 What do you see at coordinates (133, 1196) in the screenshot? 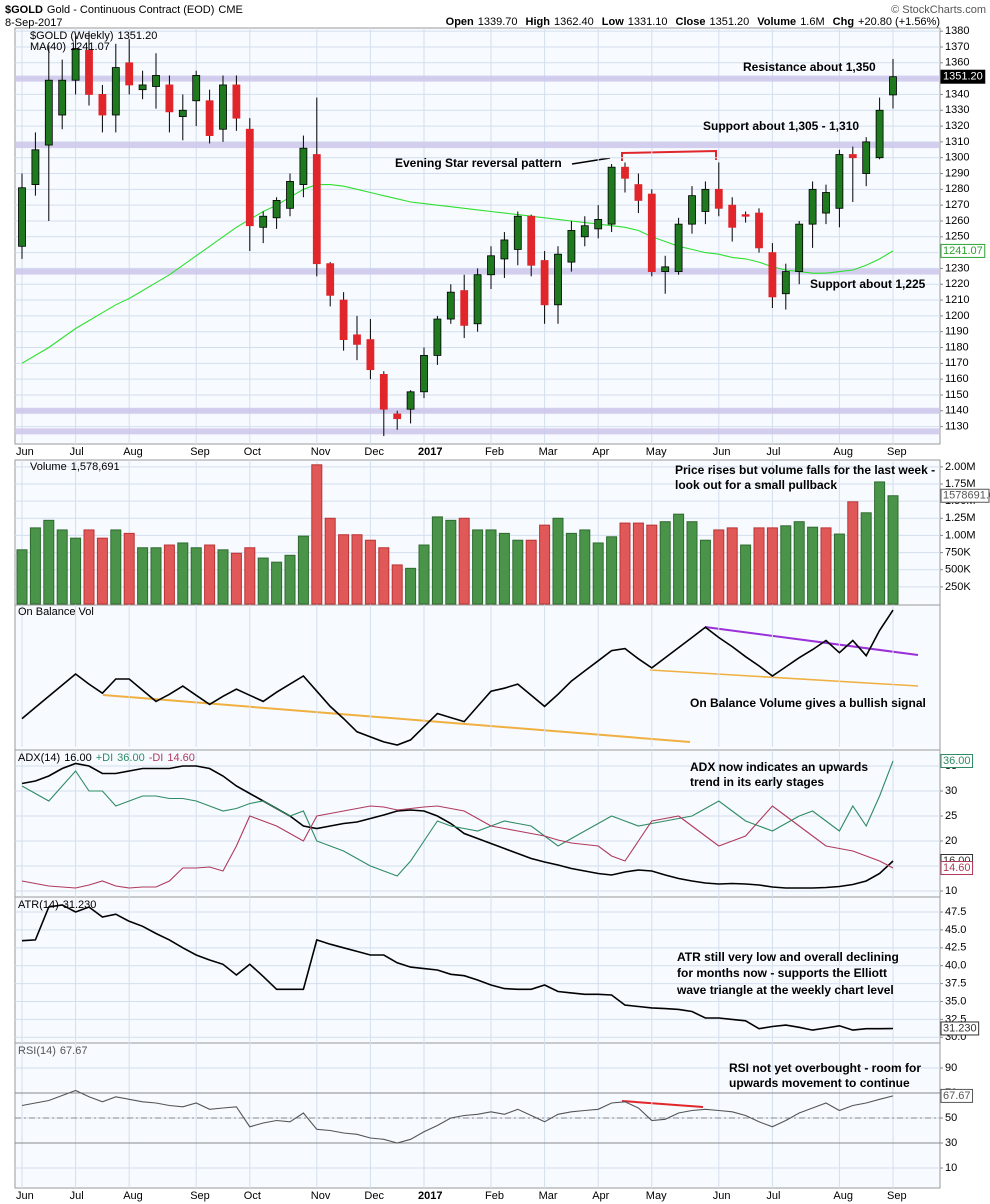
I see `x-tick-label: Aug` at bounding box center [133, 1196].